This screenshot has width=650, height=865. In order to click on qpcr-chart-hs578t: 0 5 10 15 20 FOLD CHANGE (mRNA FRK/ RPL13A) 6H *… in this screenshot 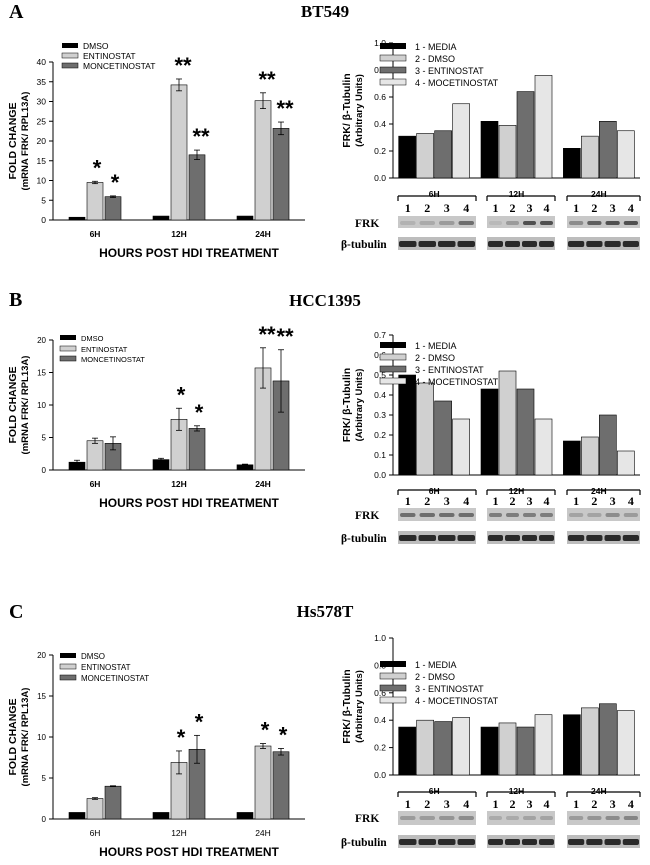, I will do `click(156, 755)`.